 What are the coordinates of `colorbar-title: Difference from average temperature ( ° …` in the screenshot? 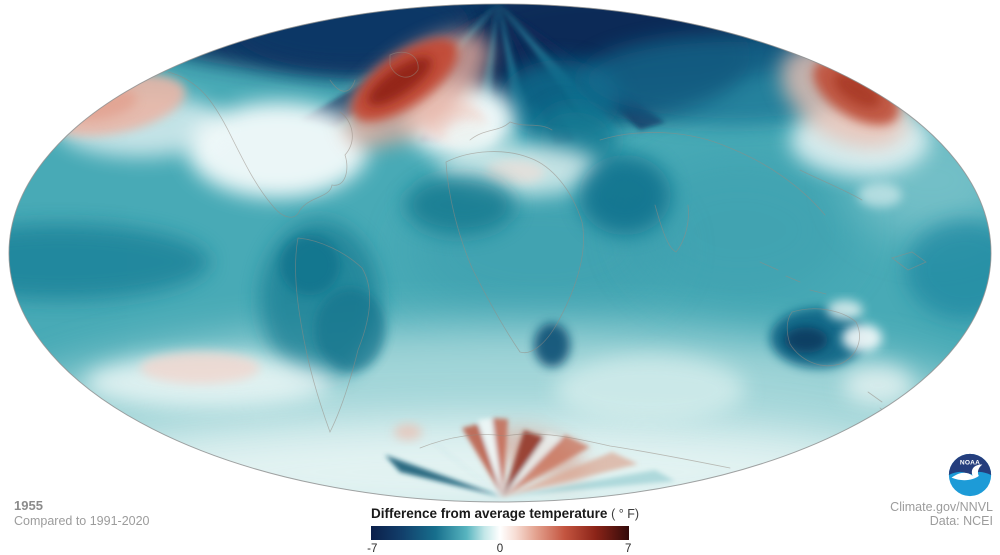 It's located at (505, 513).